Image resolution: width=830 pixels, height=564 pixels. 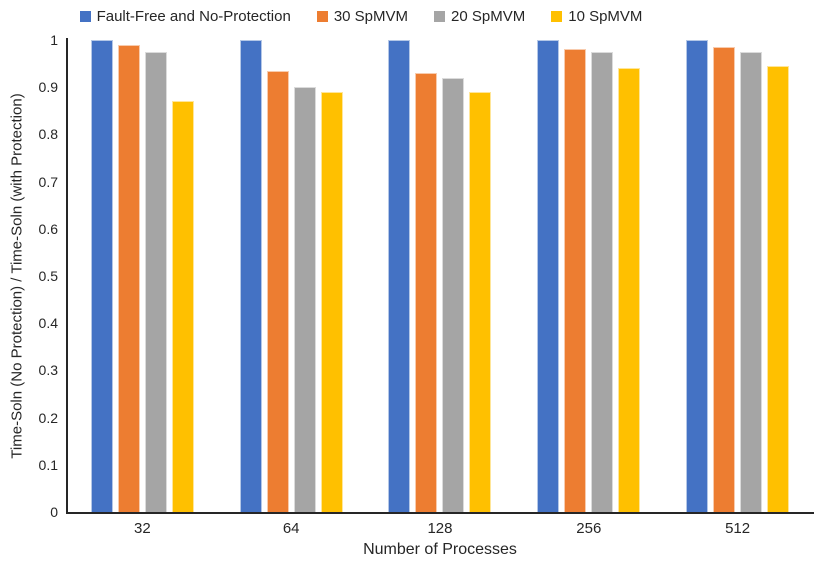 I want to click on y-axis-line, so click(x=67, y=276).